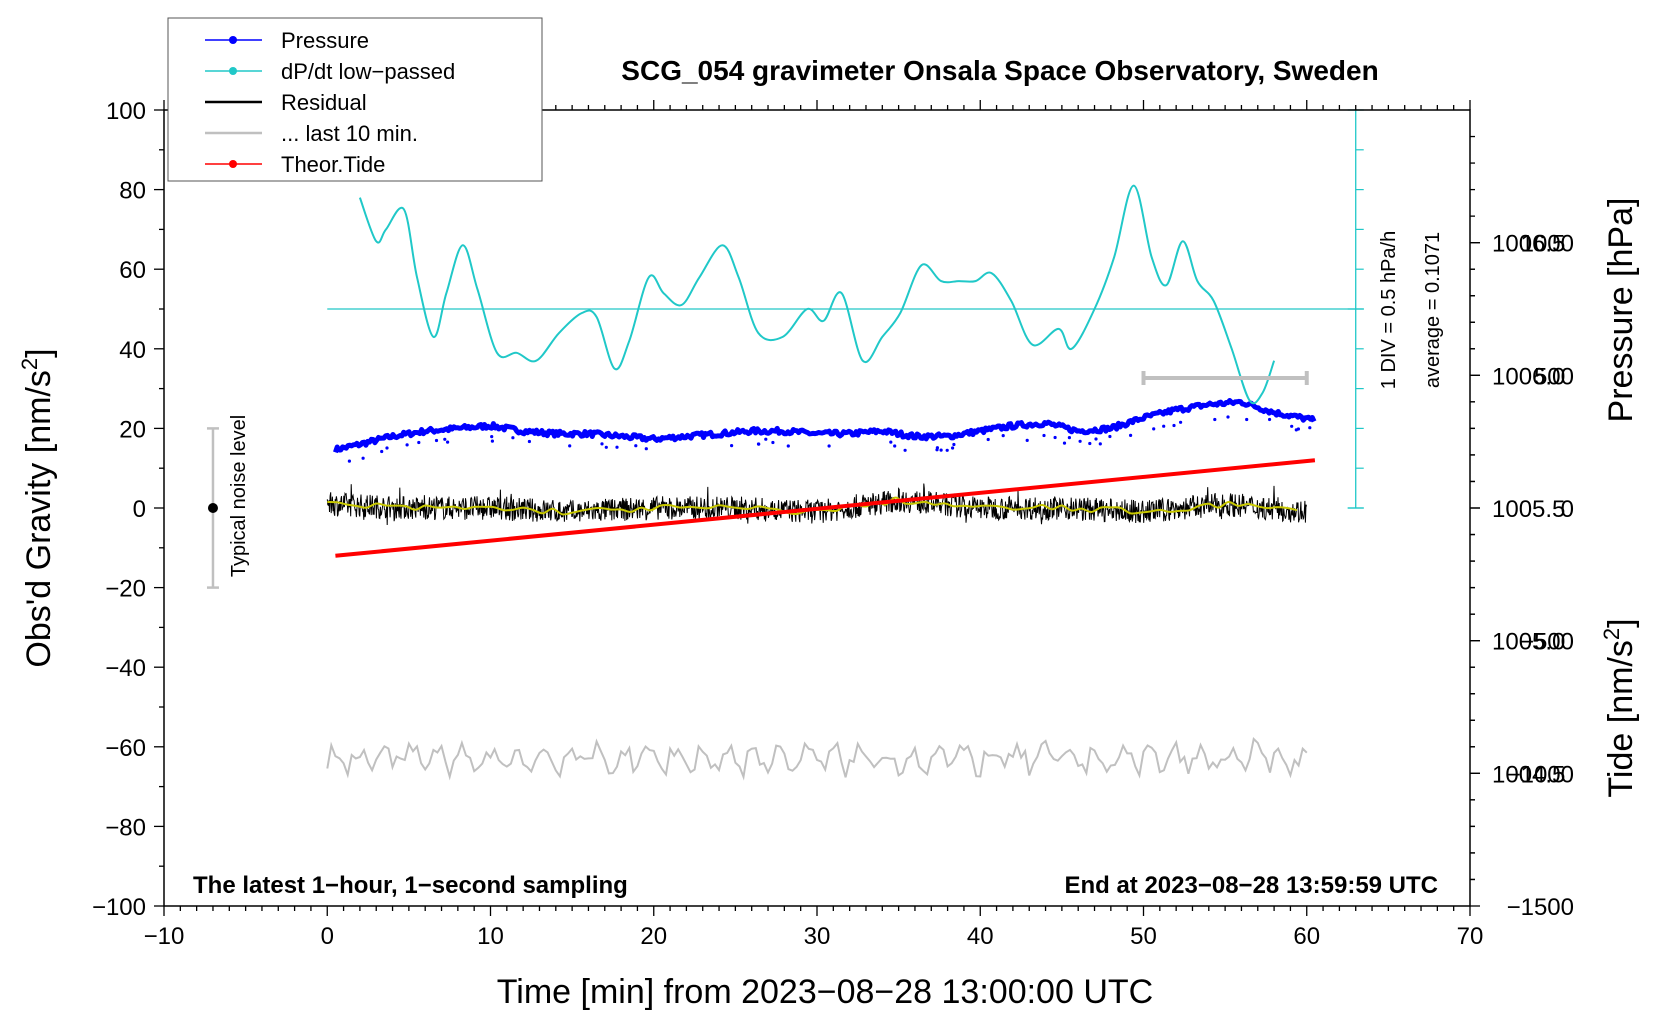 Image resolution: width=1660 pixels, height=1020 pixels. Describe the element at coordinates (125, 589) in the screenshot. I see `y-tick-label: −20` at that location.